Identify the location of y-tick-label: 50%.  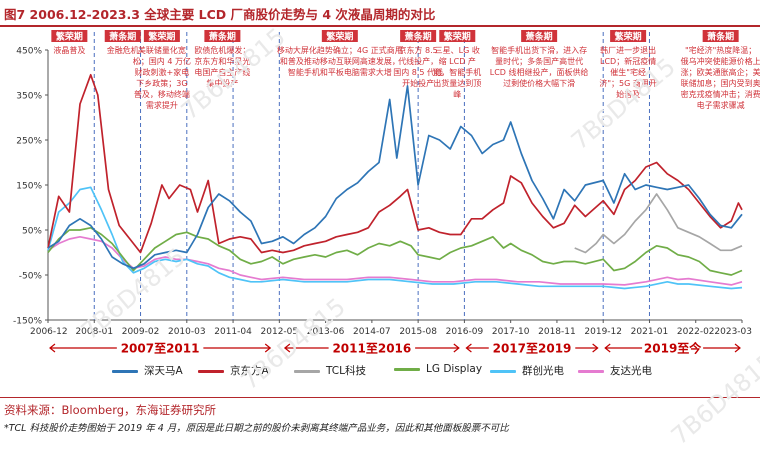
(32, 232).